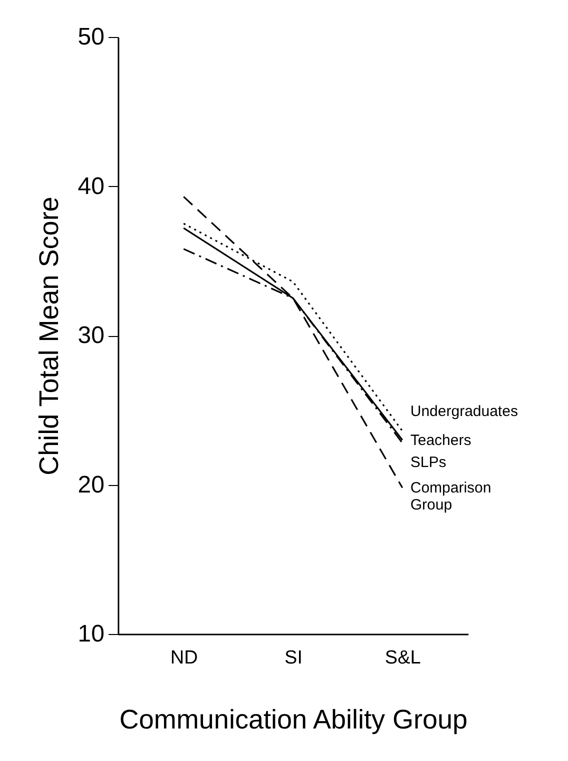  Describe the element at coordinates (428, 462) in the screenshot. I see `series-label: SLPs` at that location.